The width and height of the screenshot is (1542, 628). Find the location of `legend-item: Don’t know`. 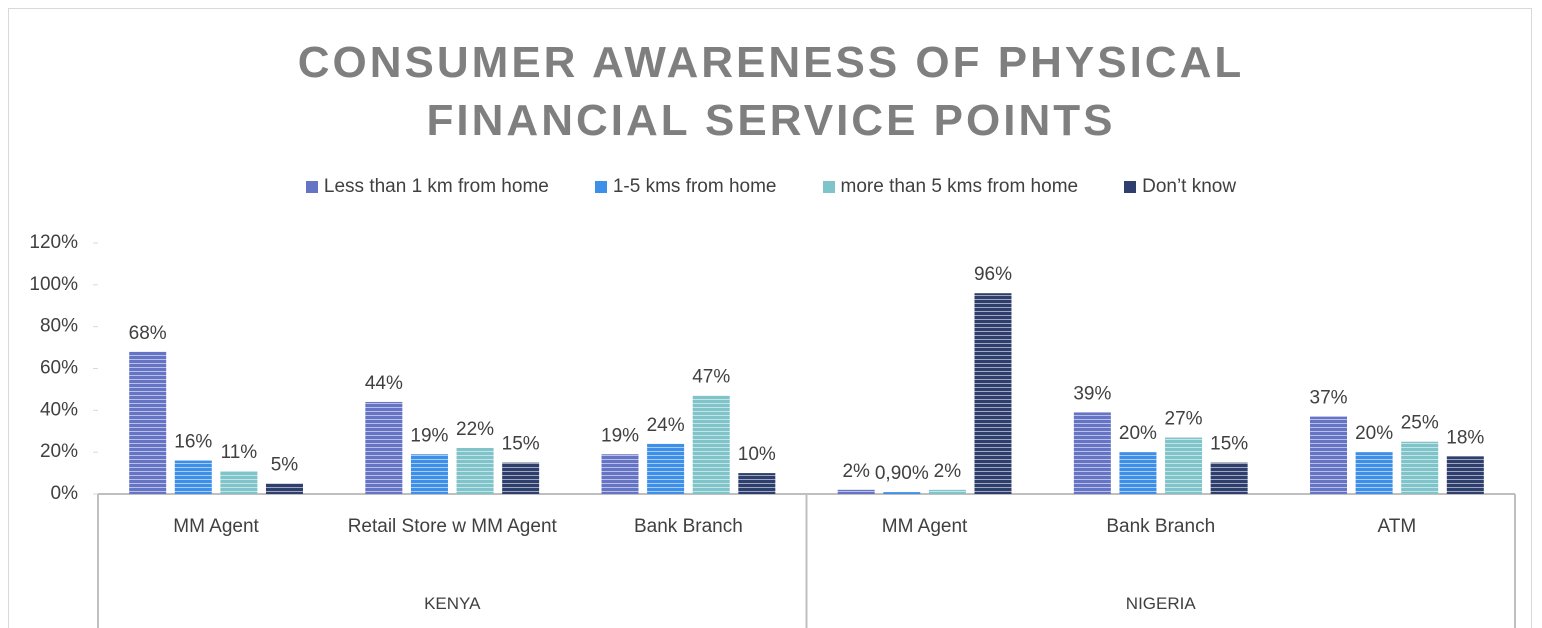

legend-item: Don’t know is located at coordinates (1180, 187).